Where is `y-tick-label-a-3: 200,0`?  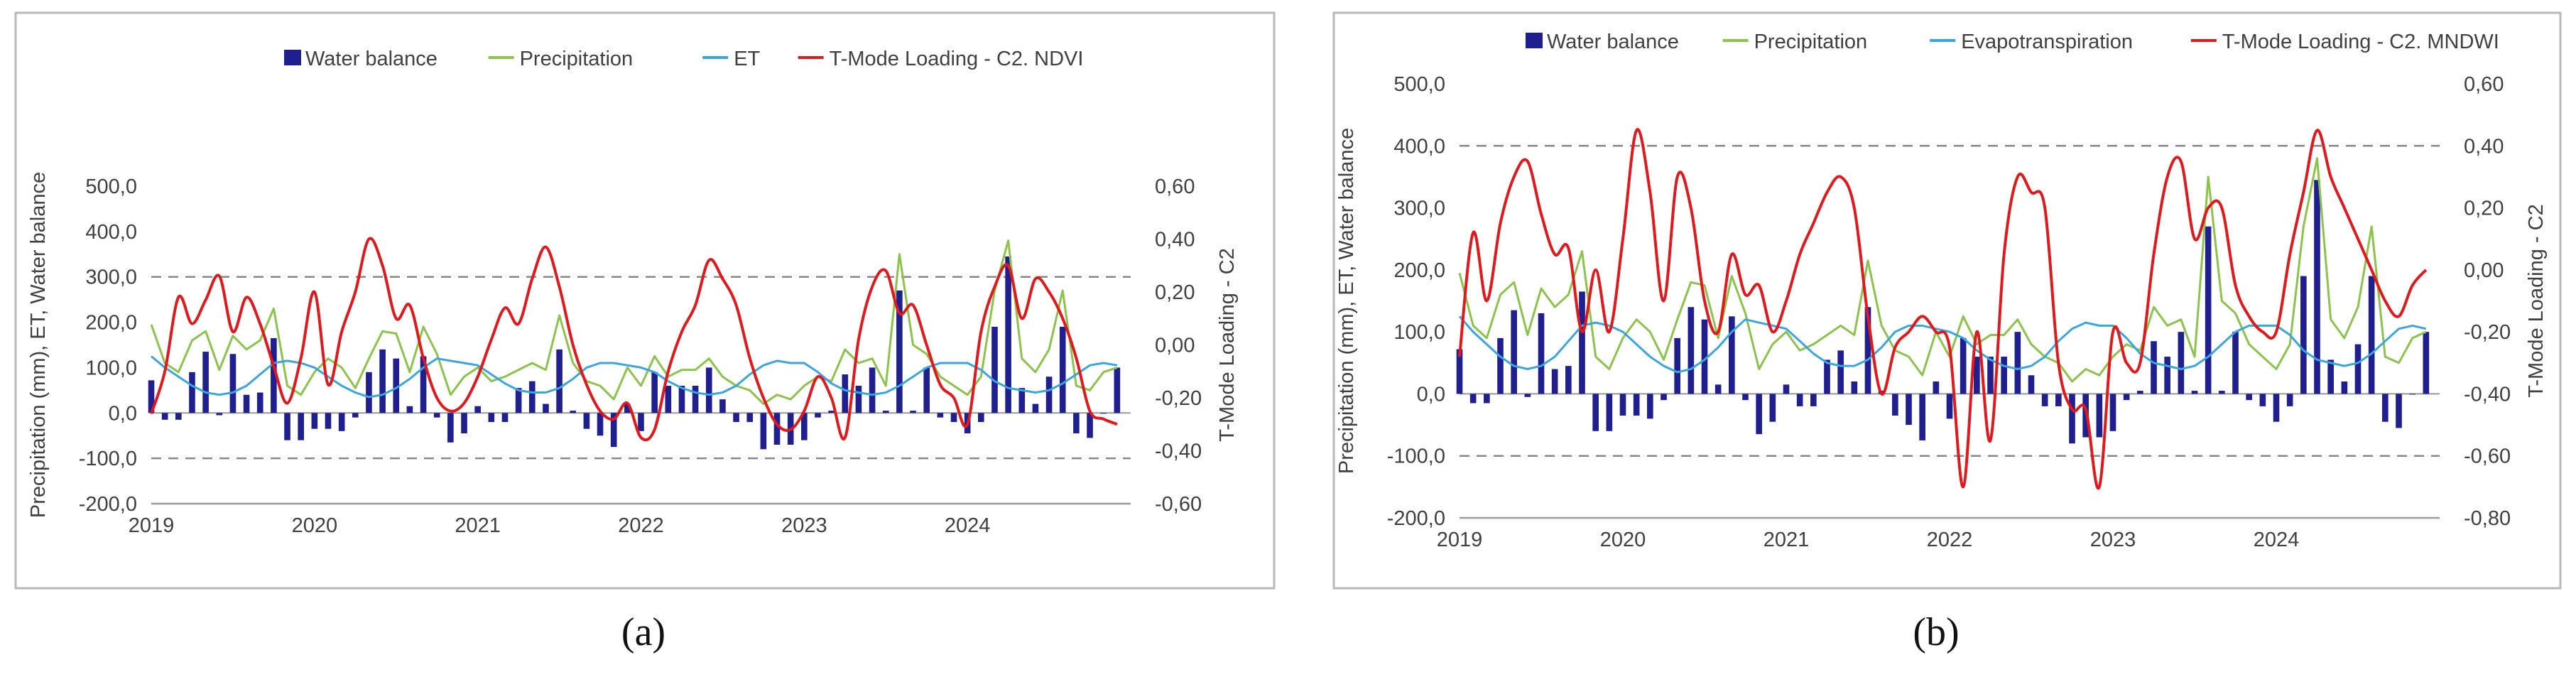
y-tick-label-a-3: 200,0 is located at coordinates (111, 323).